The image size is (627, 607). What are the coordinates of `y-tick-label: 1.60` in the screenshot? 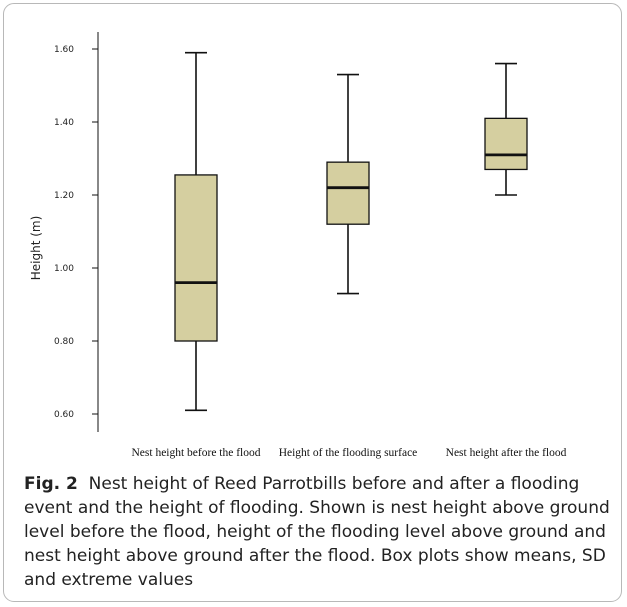 It's located at (64, 50).